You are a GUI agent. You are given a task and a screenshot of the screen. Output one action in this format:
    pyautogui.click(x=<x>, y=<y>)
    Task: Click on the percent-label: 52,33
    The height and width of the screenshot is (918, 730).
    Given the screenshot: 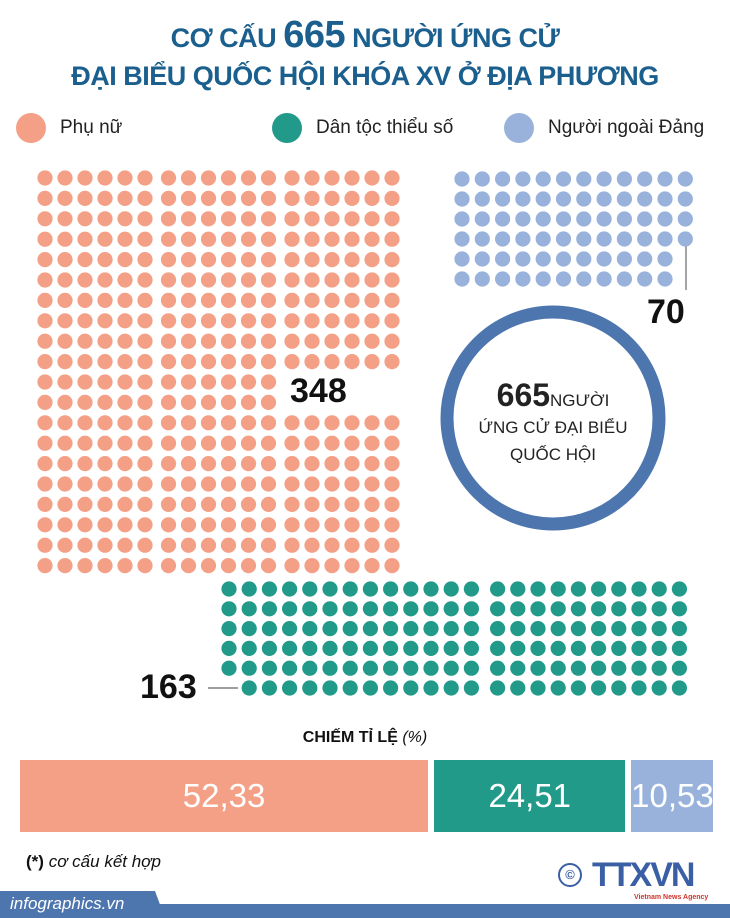 What is the action you would take?
    pyautogui.click(x=224, y=795)
    